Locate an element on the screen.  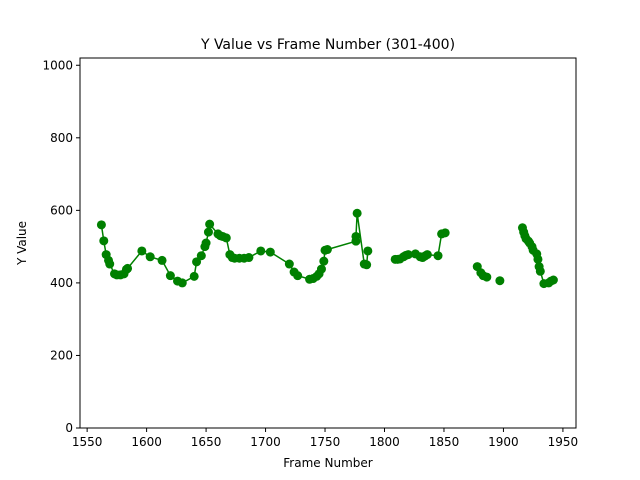
y-tick-label: 600 is located at coordinates (61, 210).